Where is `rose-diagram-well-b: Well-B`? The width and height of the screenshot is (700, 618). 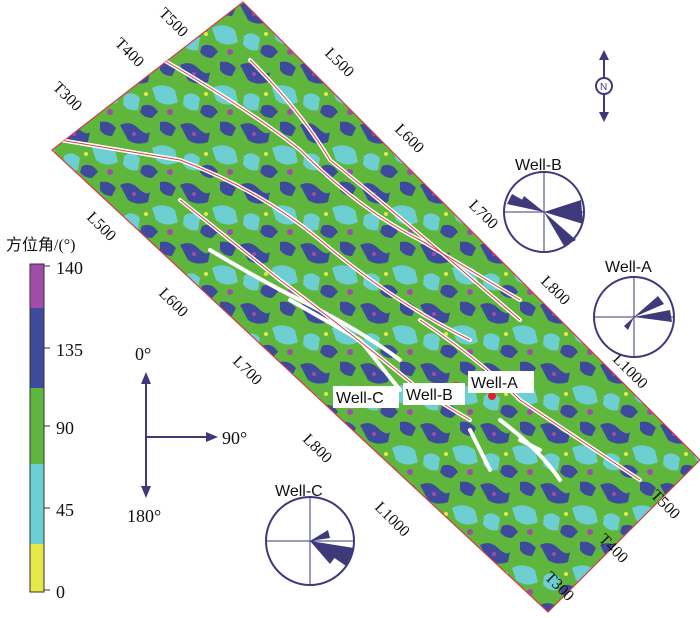 rose-diagram-well-b: Well-B is located at coordinates (544, 205).